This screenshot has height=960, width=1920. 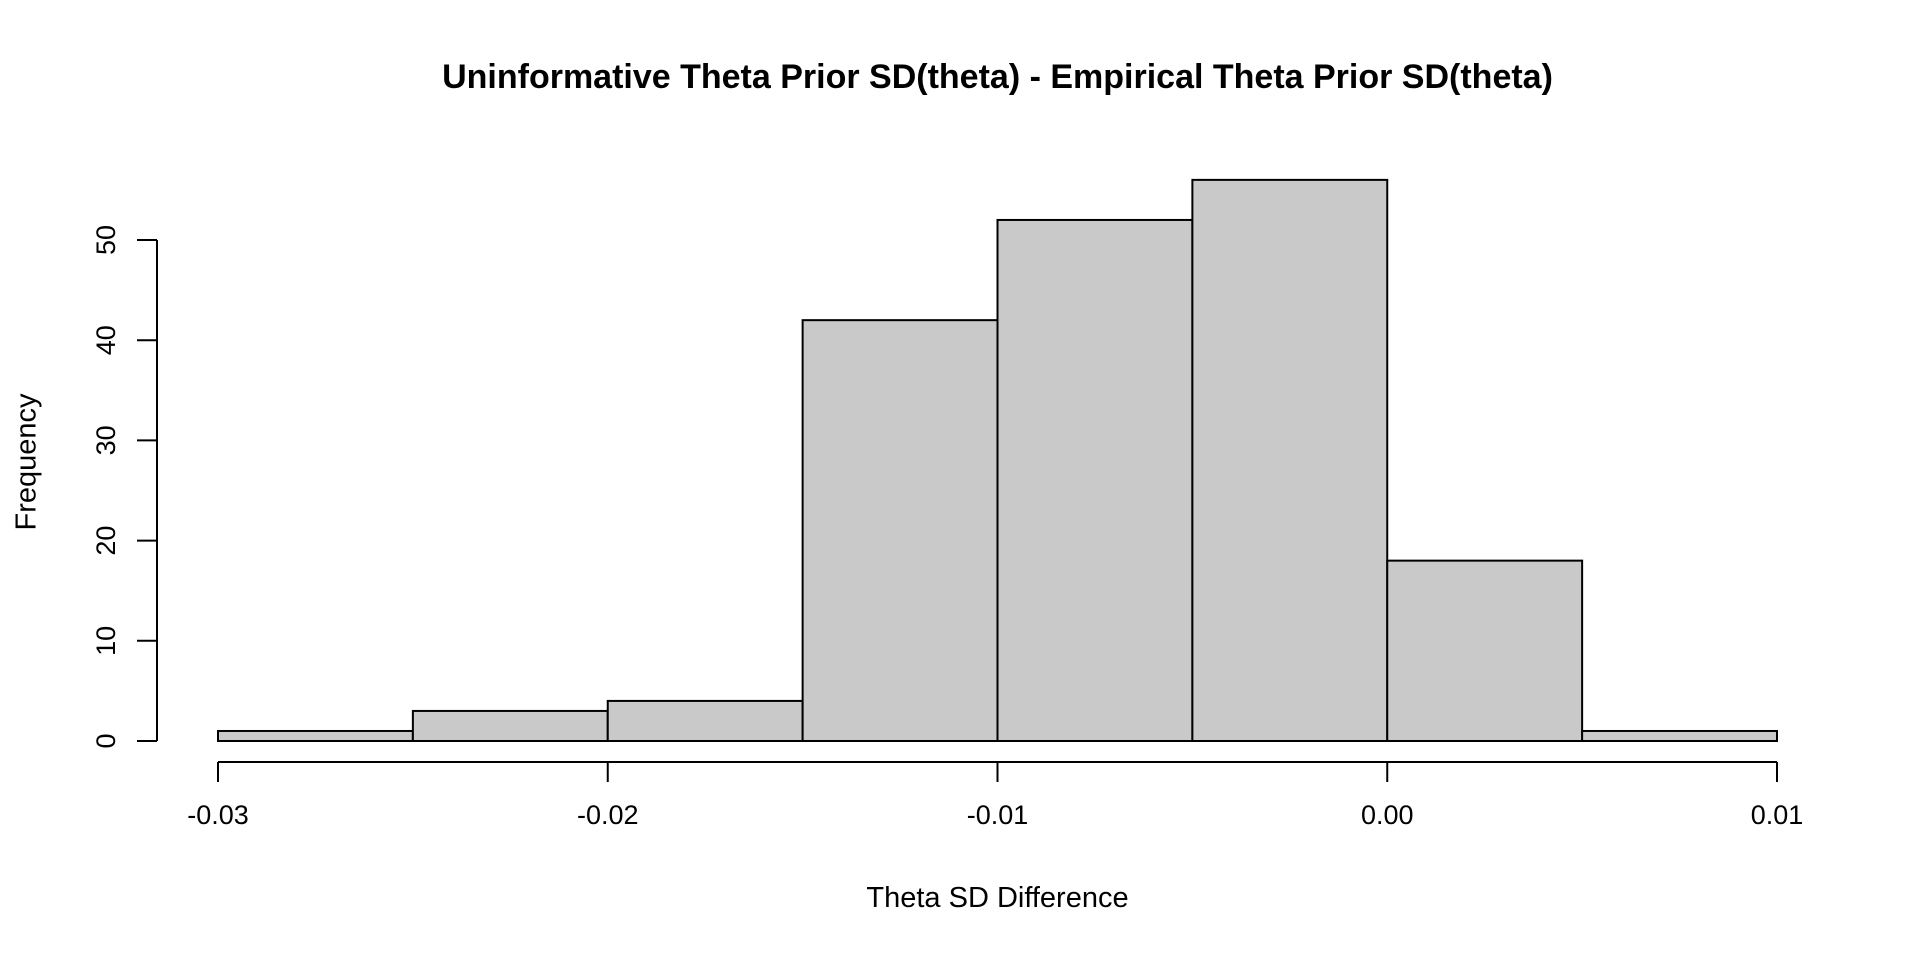 I want to click on x-axis-tick-label: -0.02, so click(x=608, y=815).